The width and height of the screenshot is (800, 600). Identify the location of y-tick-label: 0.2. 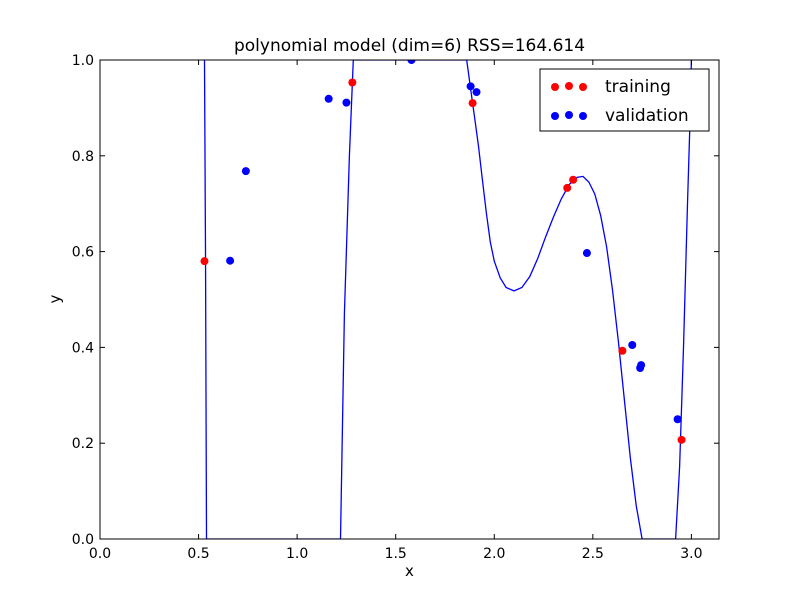
(83, 444).